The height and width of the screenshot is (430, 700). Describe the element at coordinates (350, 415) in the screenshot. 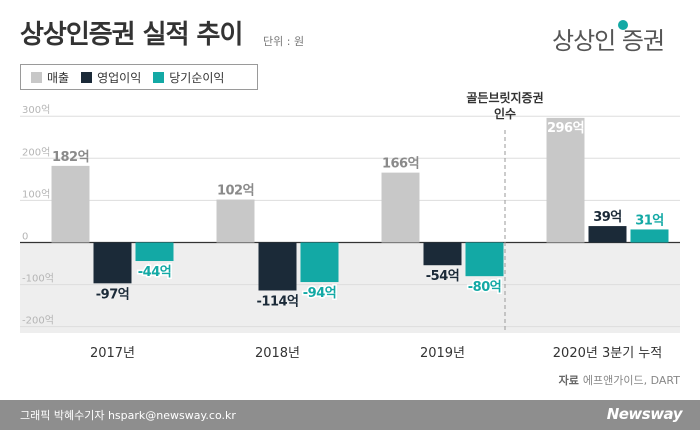

I see `footer-bar: 그래픽 박혜수기자 hspark@newsway.co.kr Newsway` at that location.